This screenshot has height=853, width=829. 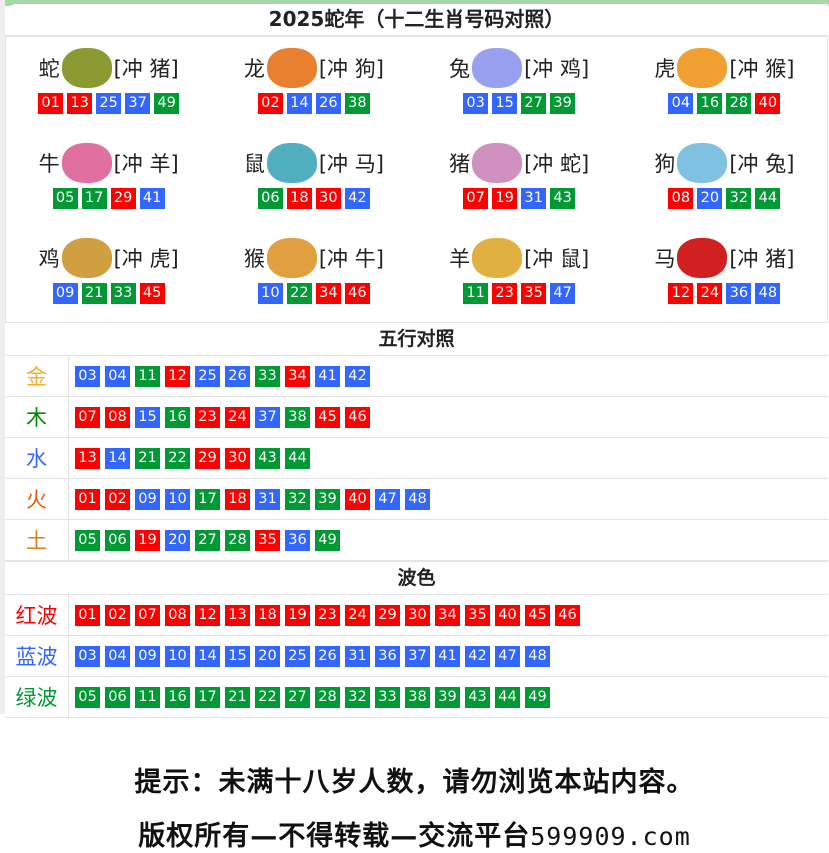 I want to click on number-ball: 42, so click(x=357, y=376).